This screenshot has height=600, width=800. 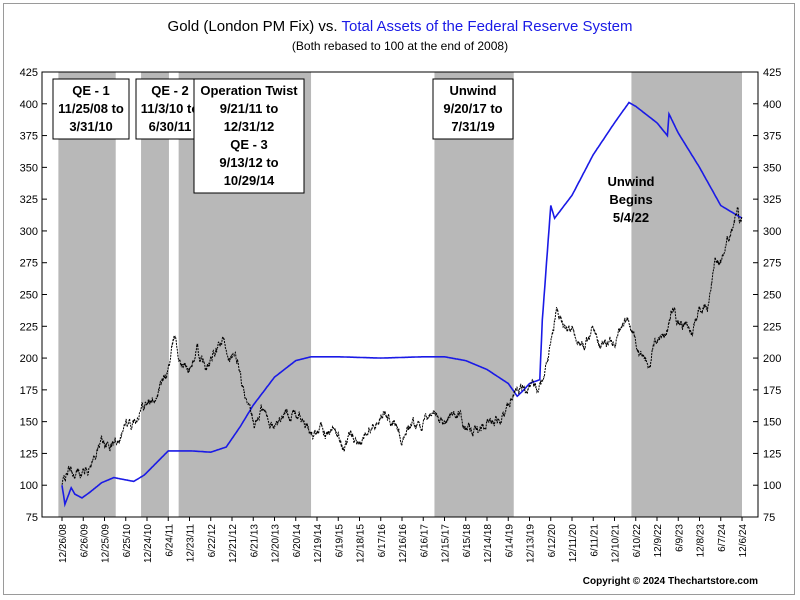 What do you see at coordinates (772, 137) in the screenshot?
I see `y-tick-label-right-12: 375` at bounding box center [772, 137].